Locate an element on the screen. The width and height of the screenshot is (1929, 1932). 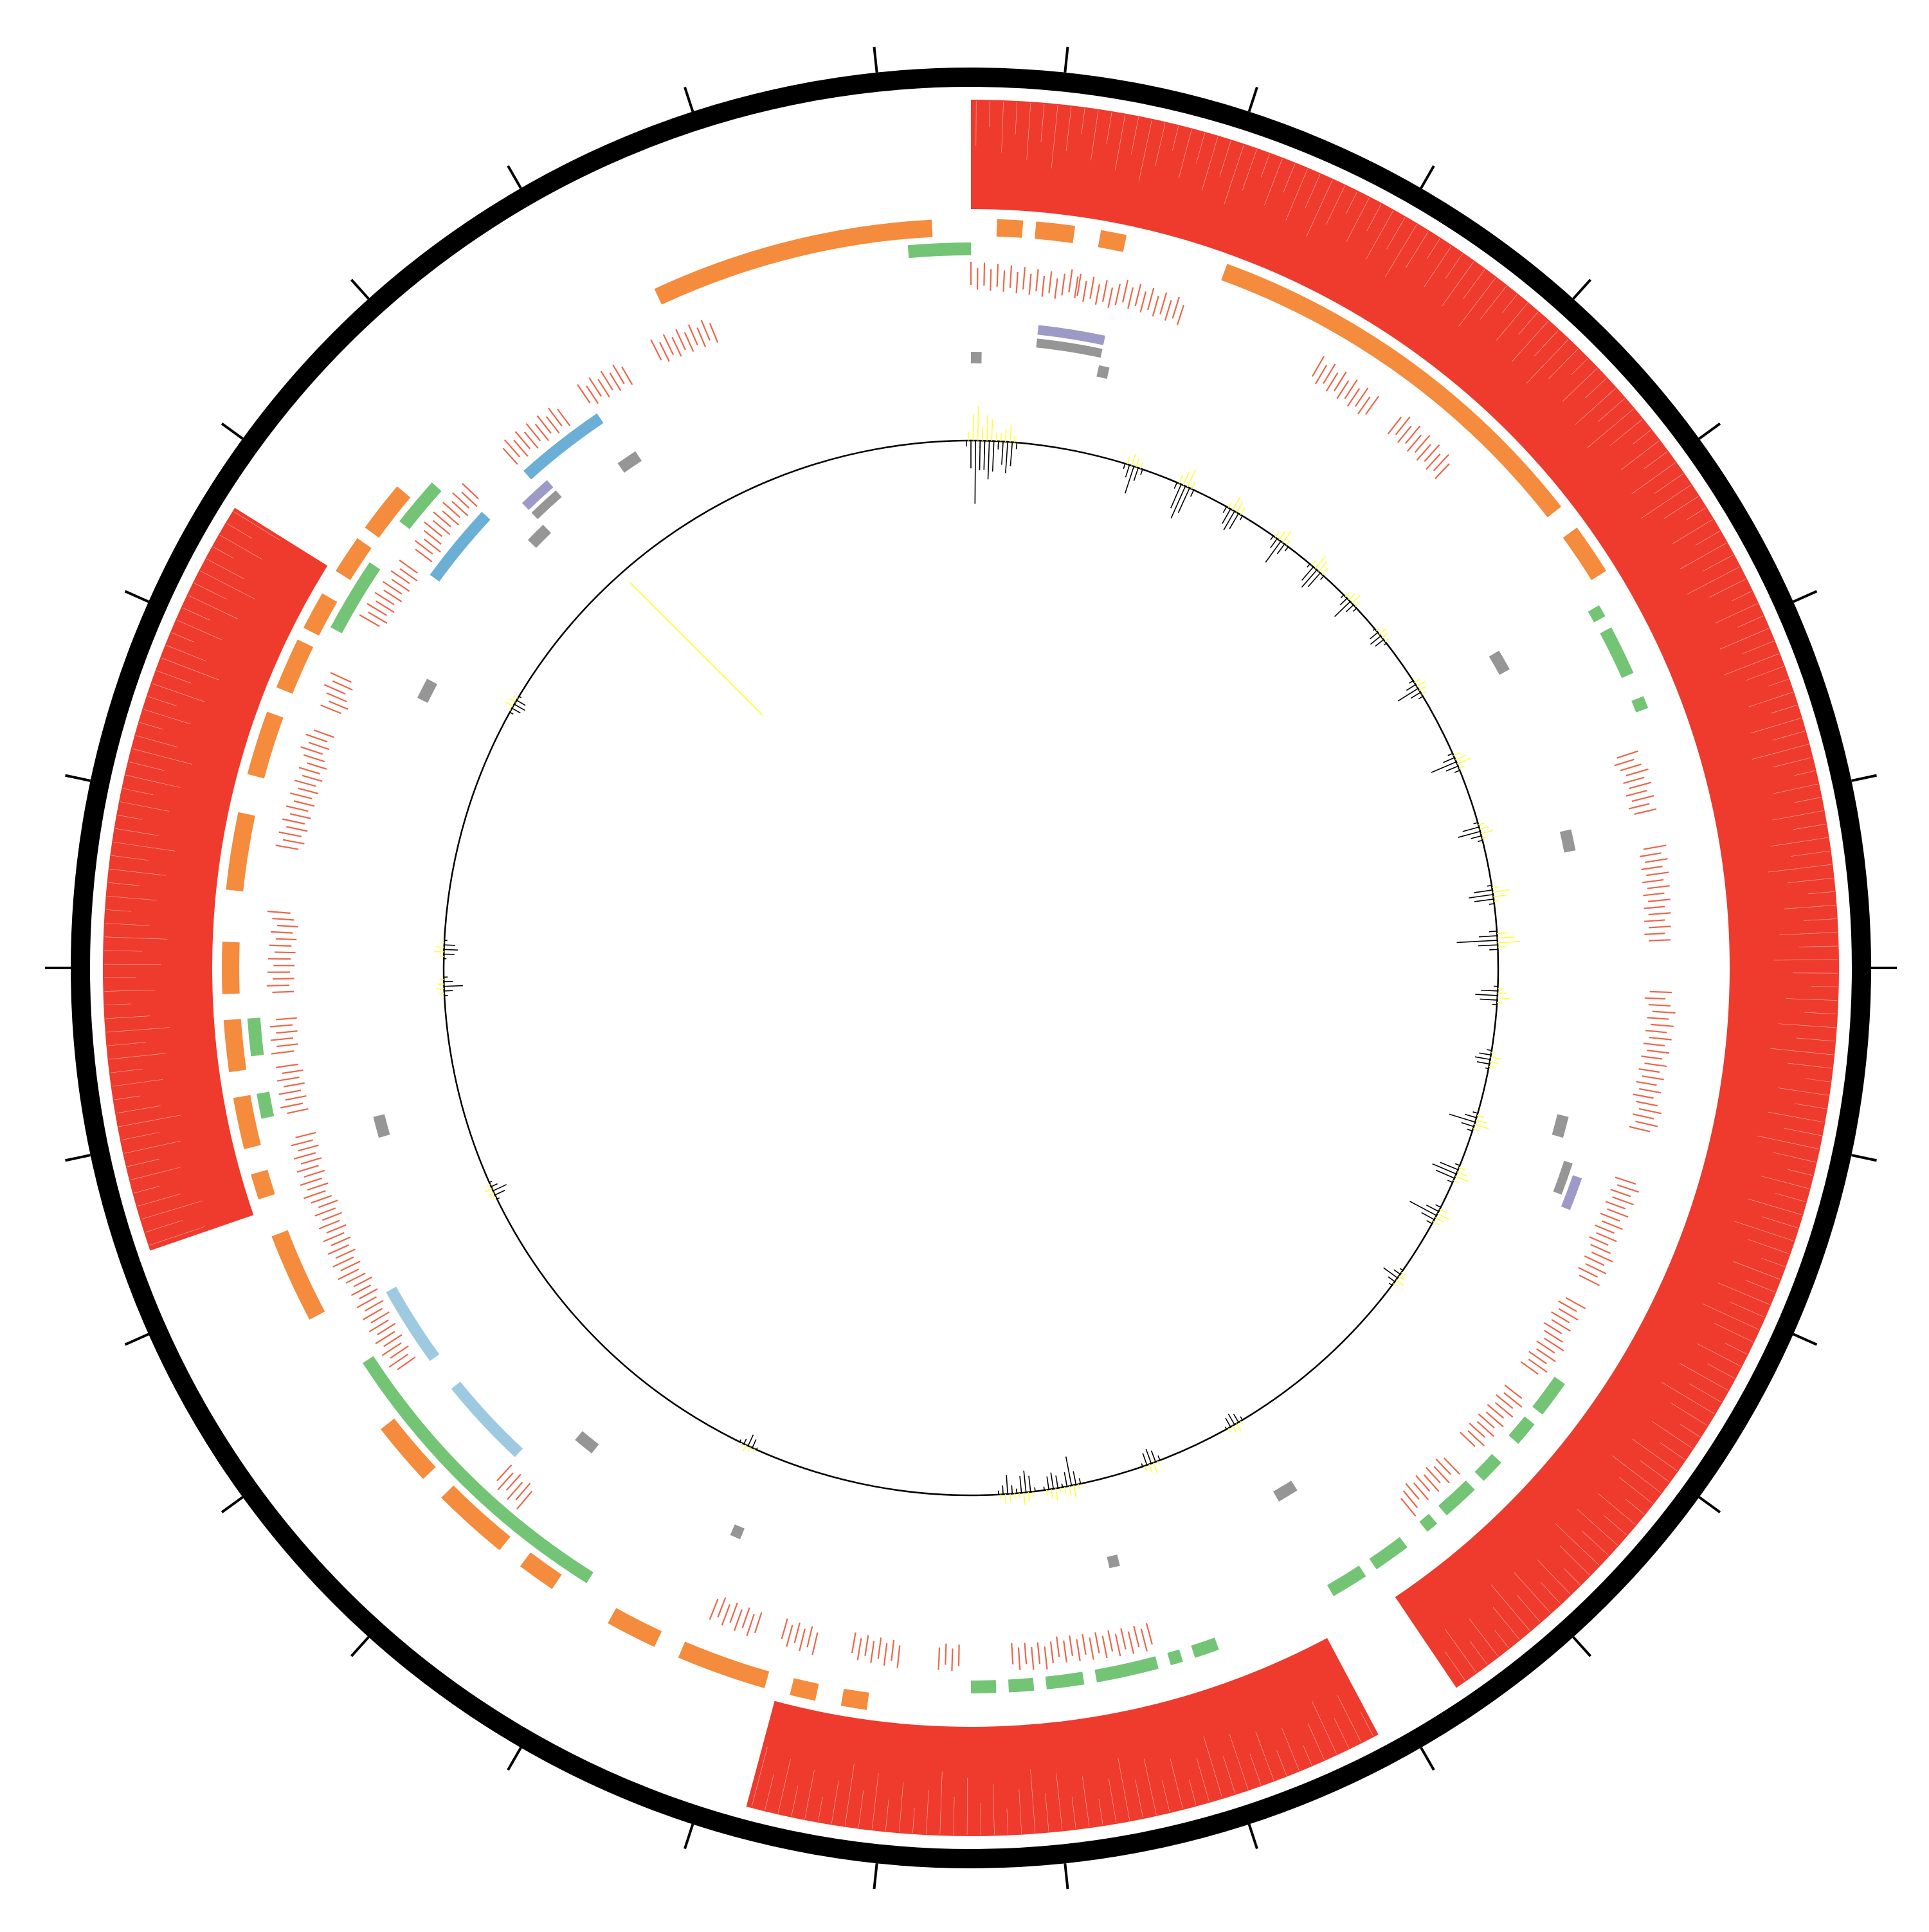
coverage-block is located at coordinates (215, 880).